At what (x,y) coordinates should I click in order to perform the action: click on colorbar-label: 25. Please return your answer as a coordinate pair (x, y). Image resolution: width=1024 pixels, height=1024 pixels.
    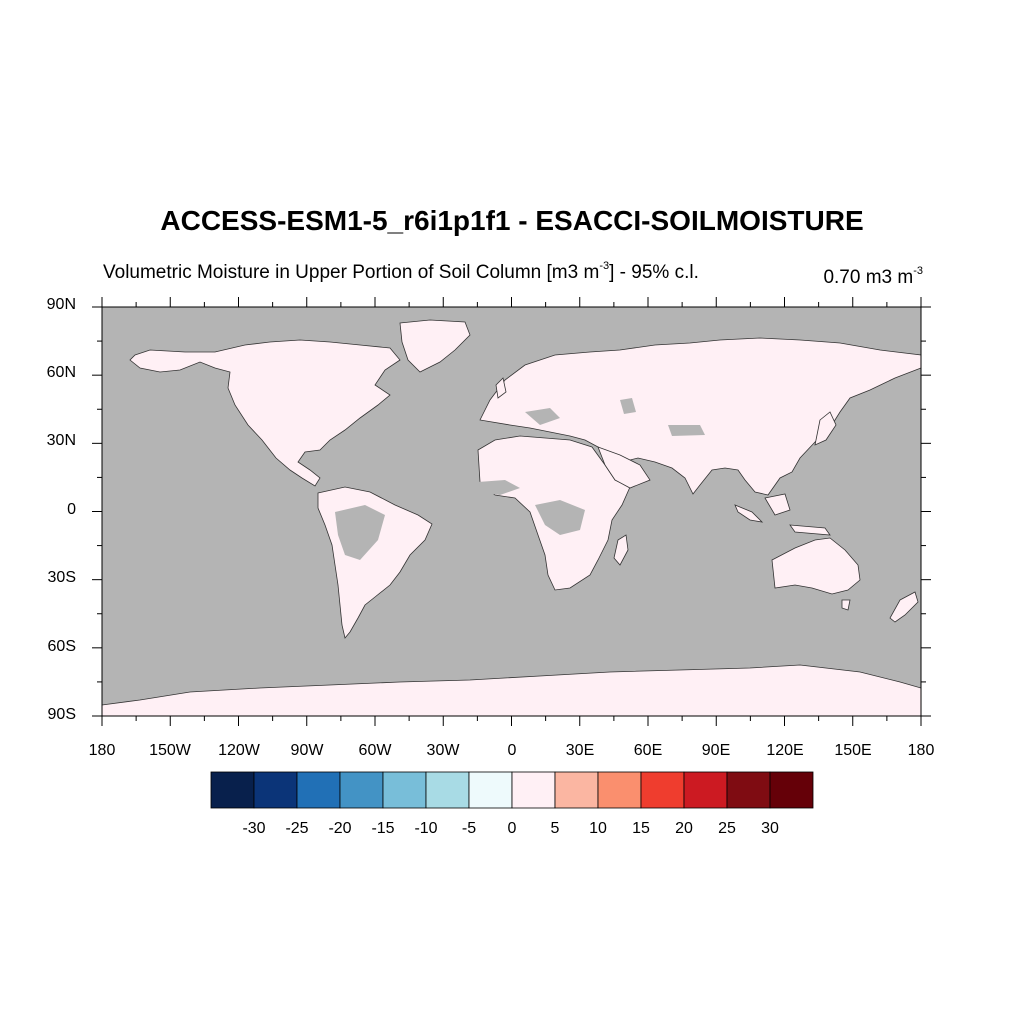
    Looking at the image, I should click on (727, 828).